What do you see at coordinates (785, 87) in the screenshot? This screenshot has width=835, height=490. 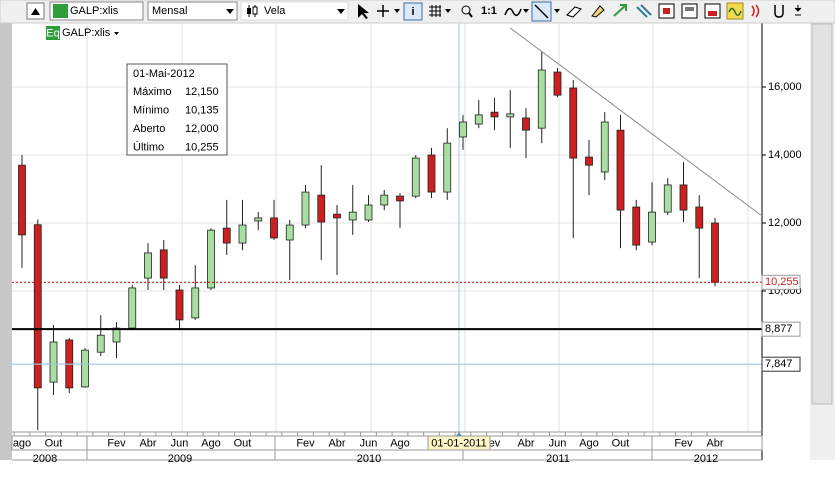 I see `y-tick-label: 16,000` at bounding box center [785, 87].